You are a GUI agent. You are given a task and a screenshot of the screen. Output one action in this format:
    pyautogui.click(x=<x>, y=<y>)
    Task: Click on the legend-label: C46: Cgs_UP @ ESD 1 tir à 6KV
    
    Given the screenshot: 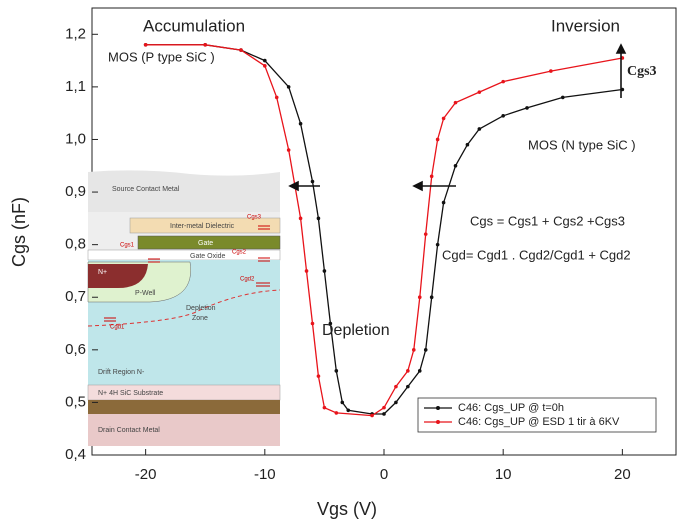 What is the action you would take?
    pyautogui.click(x=539, y=422)
    